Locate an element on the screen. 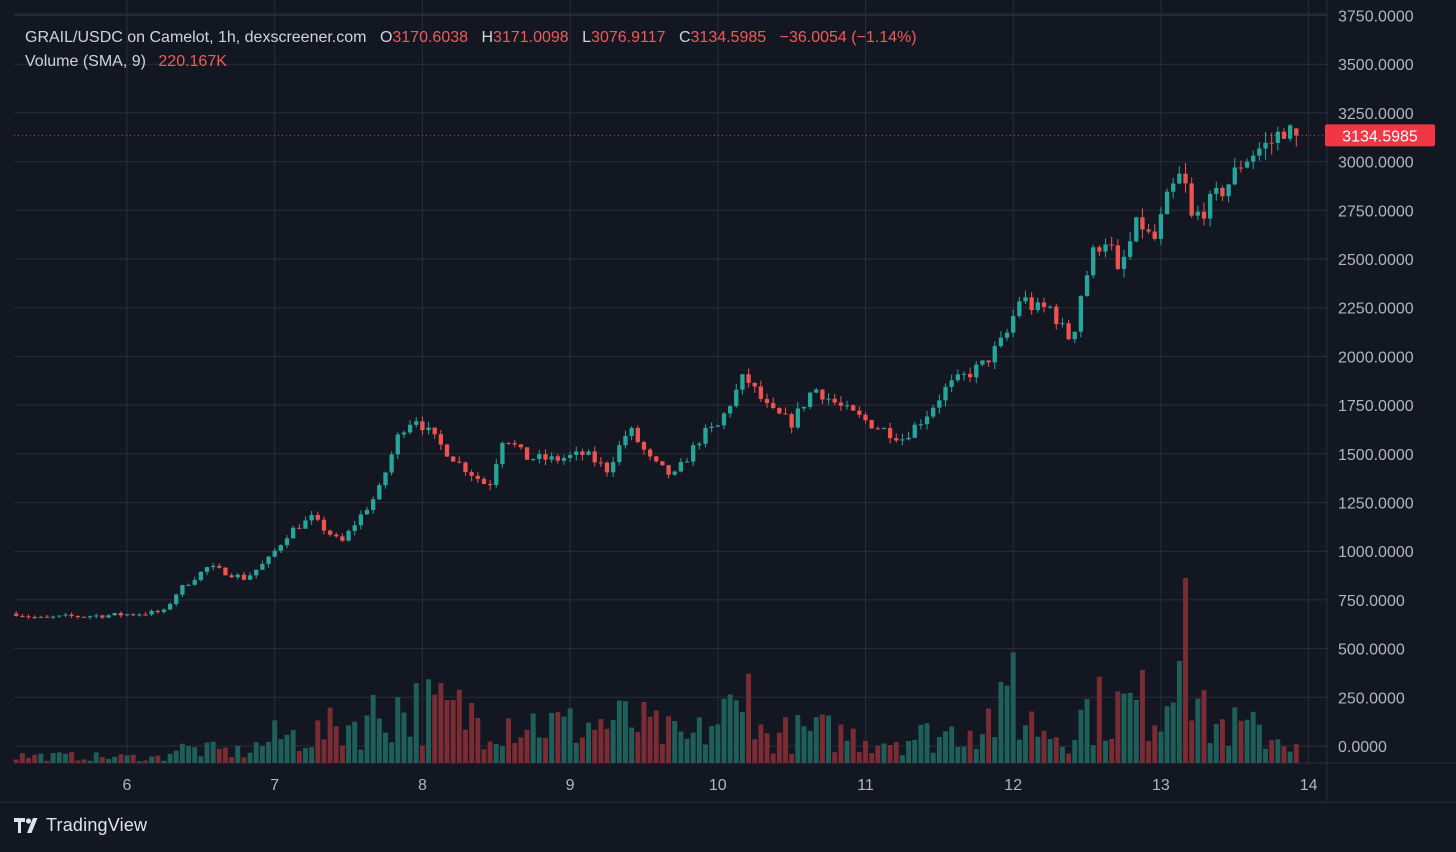  close-value: 3134.5985 is located at coordinates (728, 37).